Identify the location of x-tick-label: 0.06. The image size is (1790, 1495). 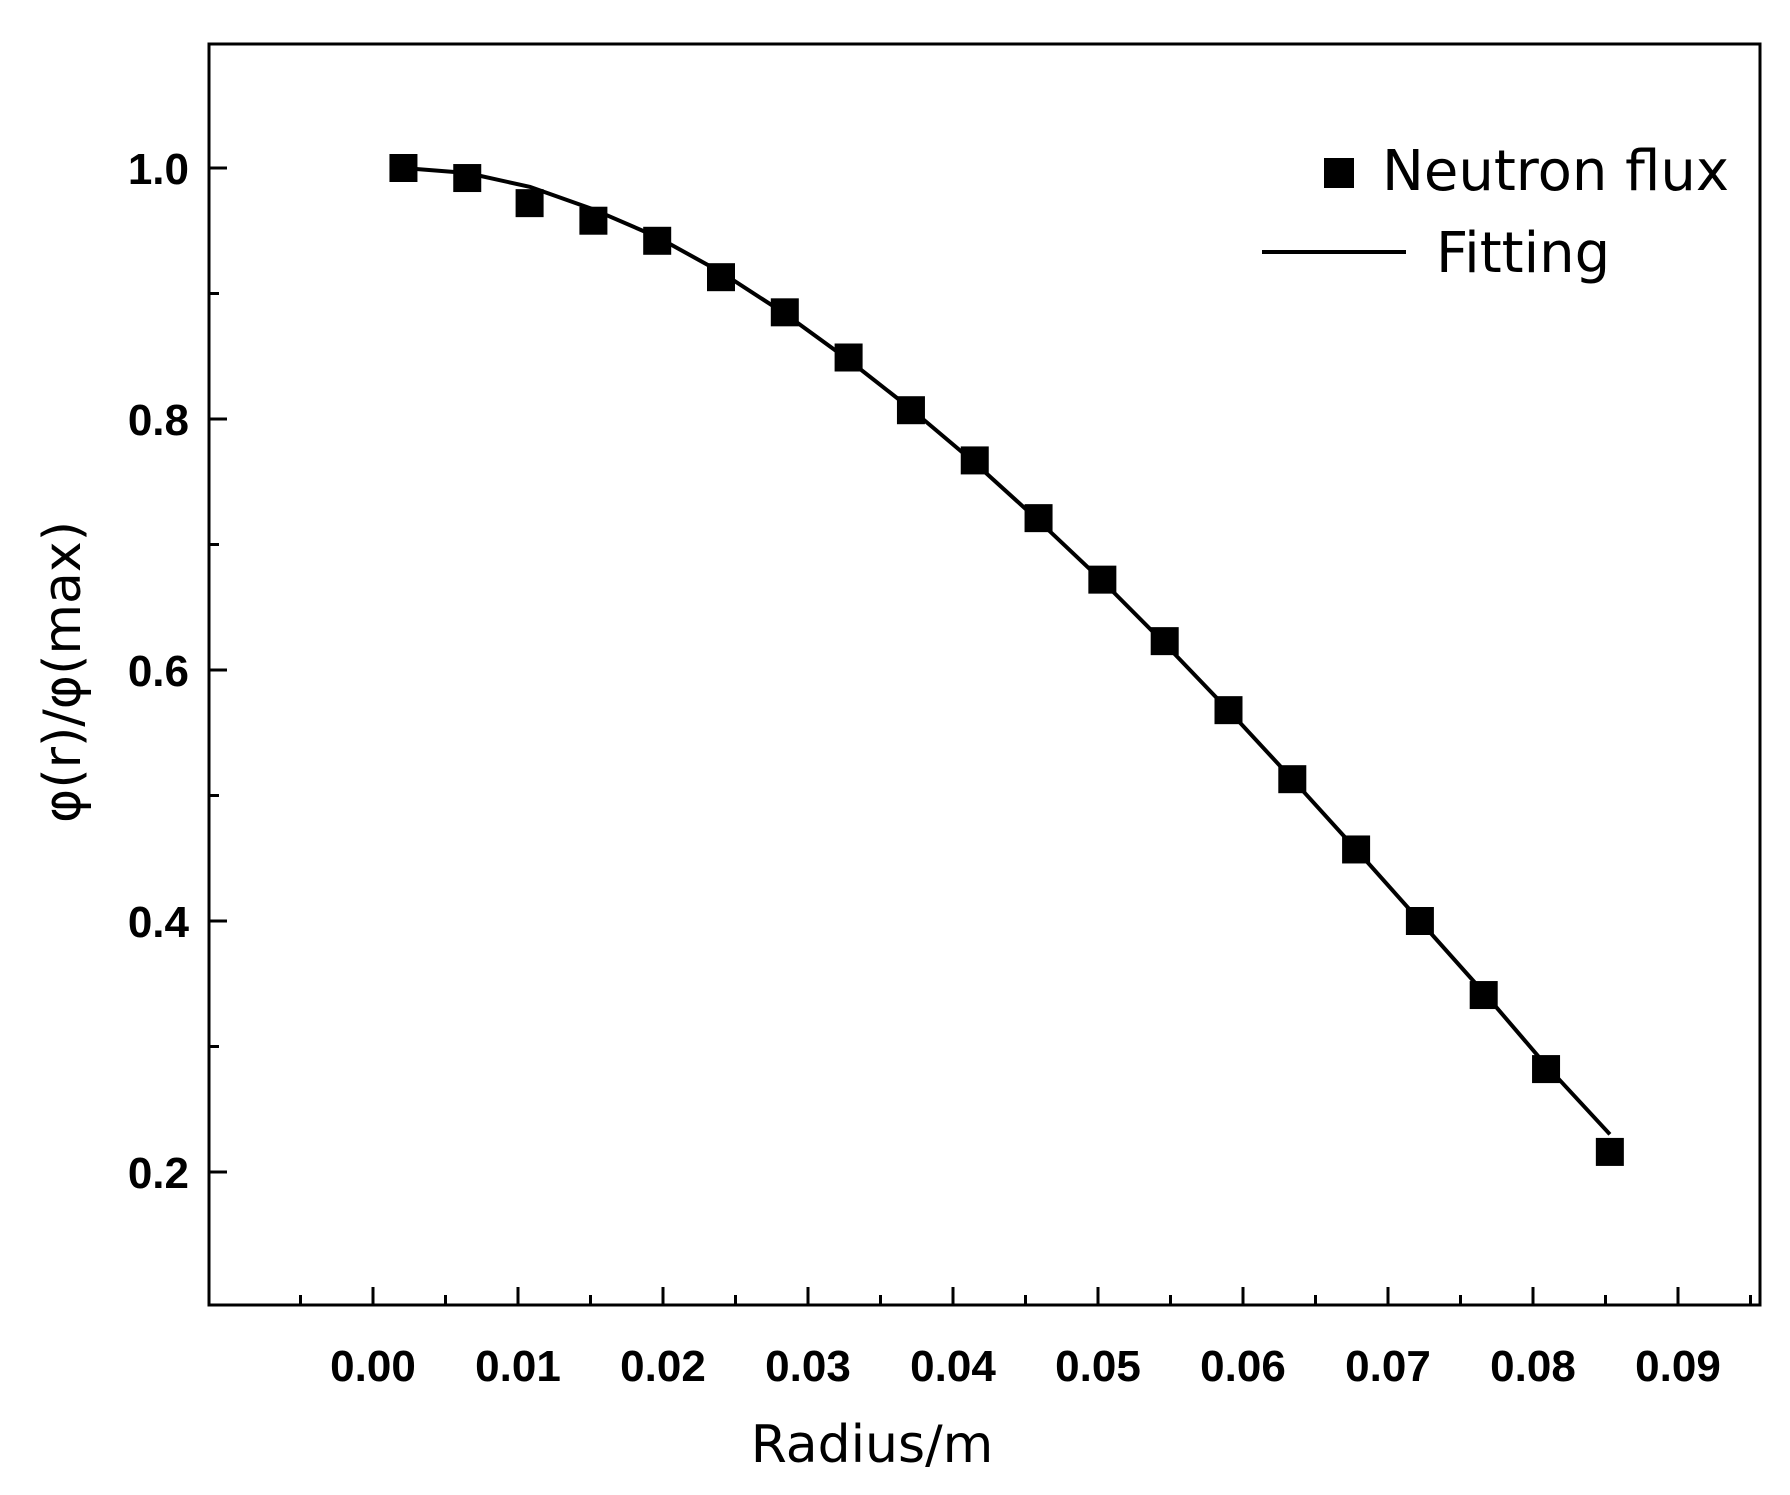
(1243, 1366).